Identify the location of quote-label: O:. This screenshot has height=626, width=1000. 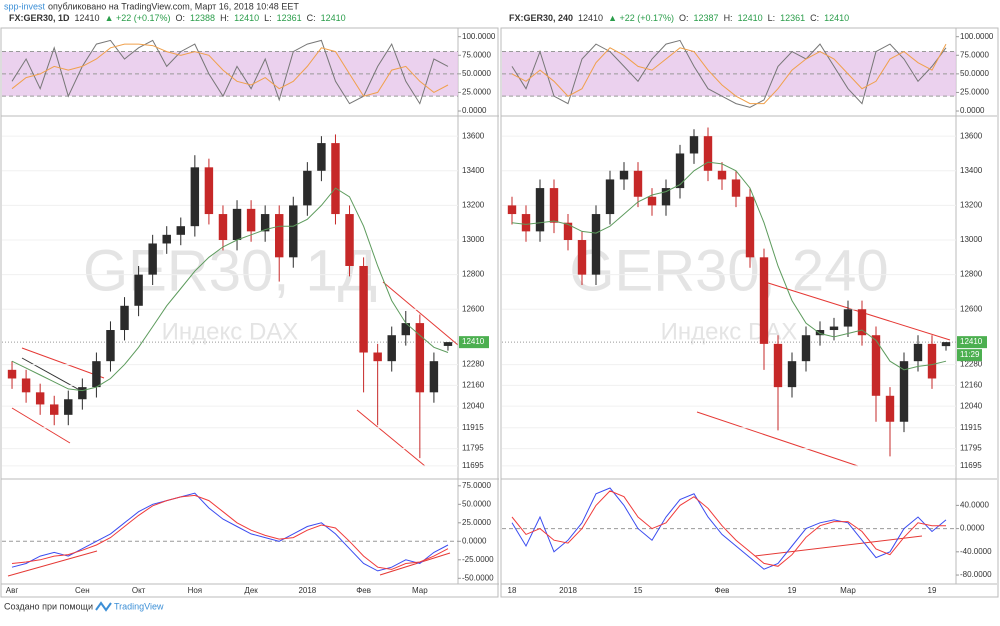
(684, 18).